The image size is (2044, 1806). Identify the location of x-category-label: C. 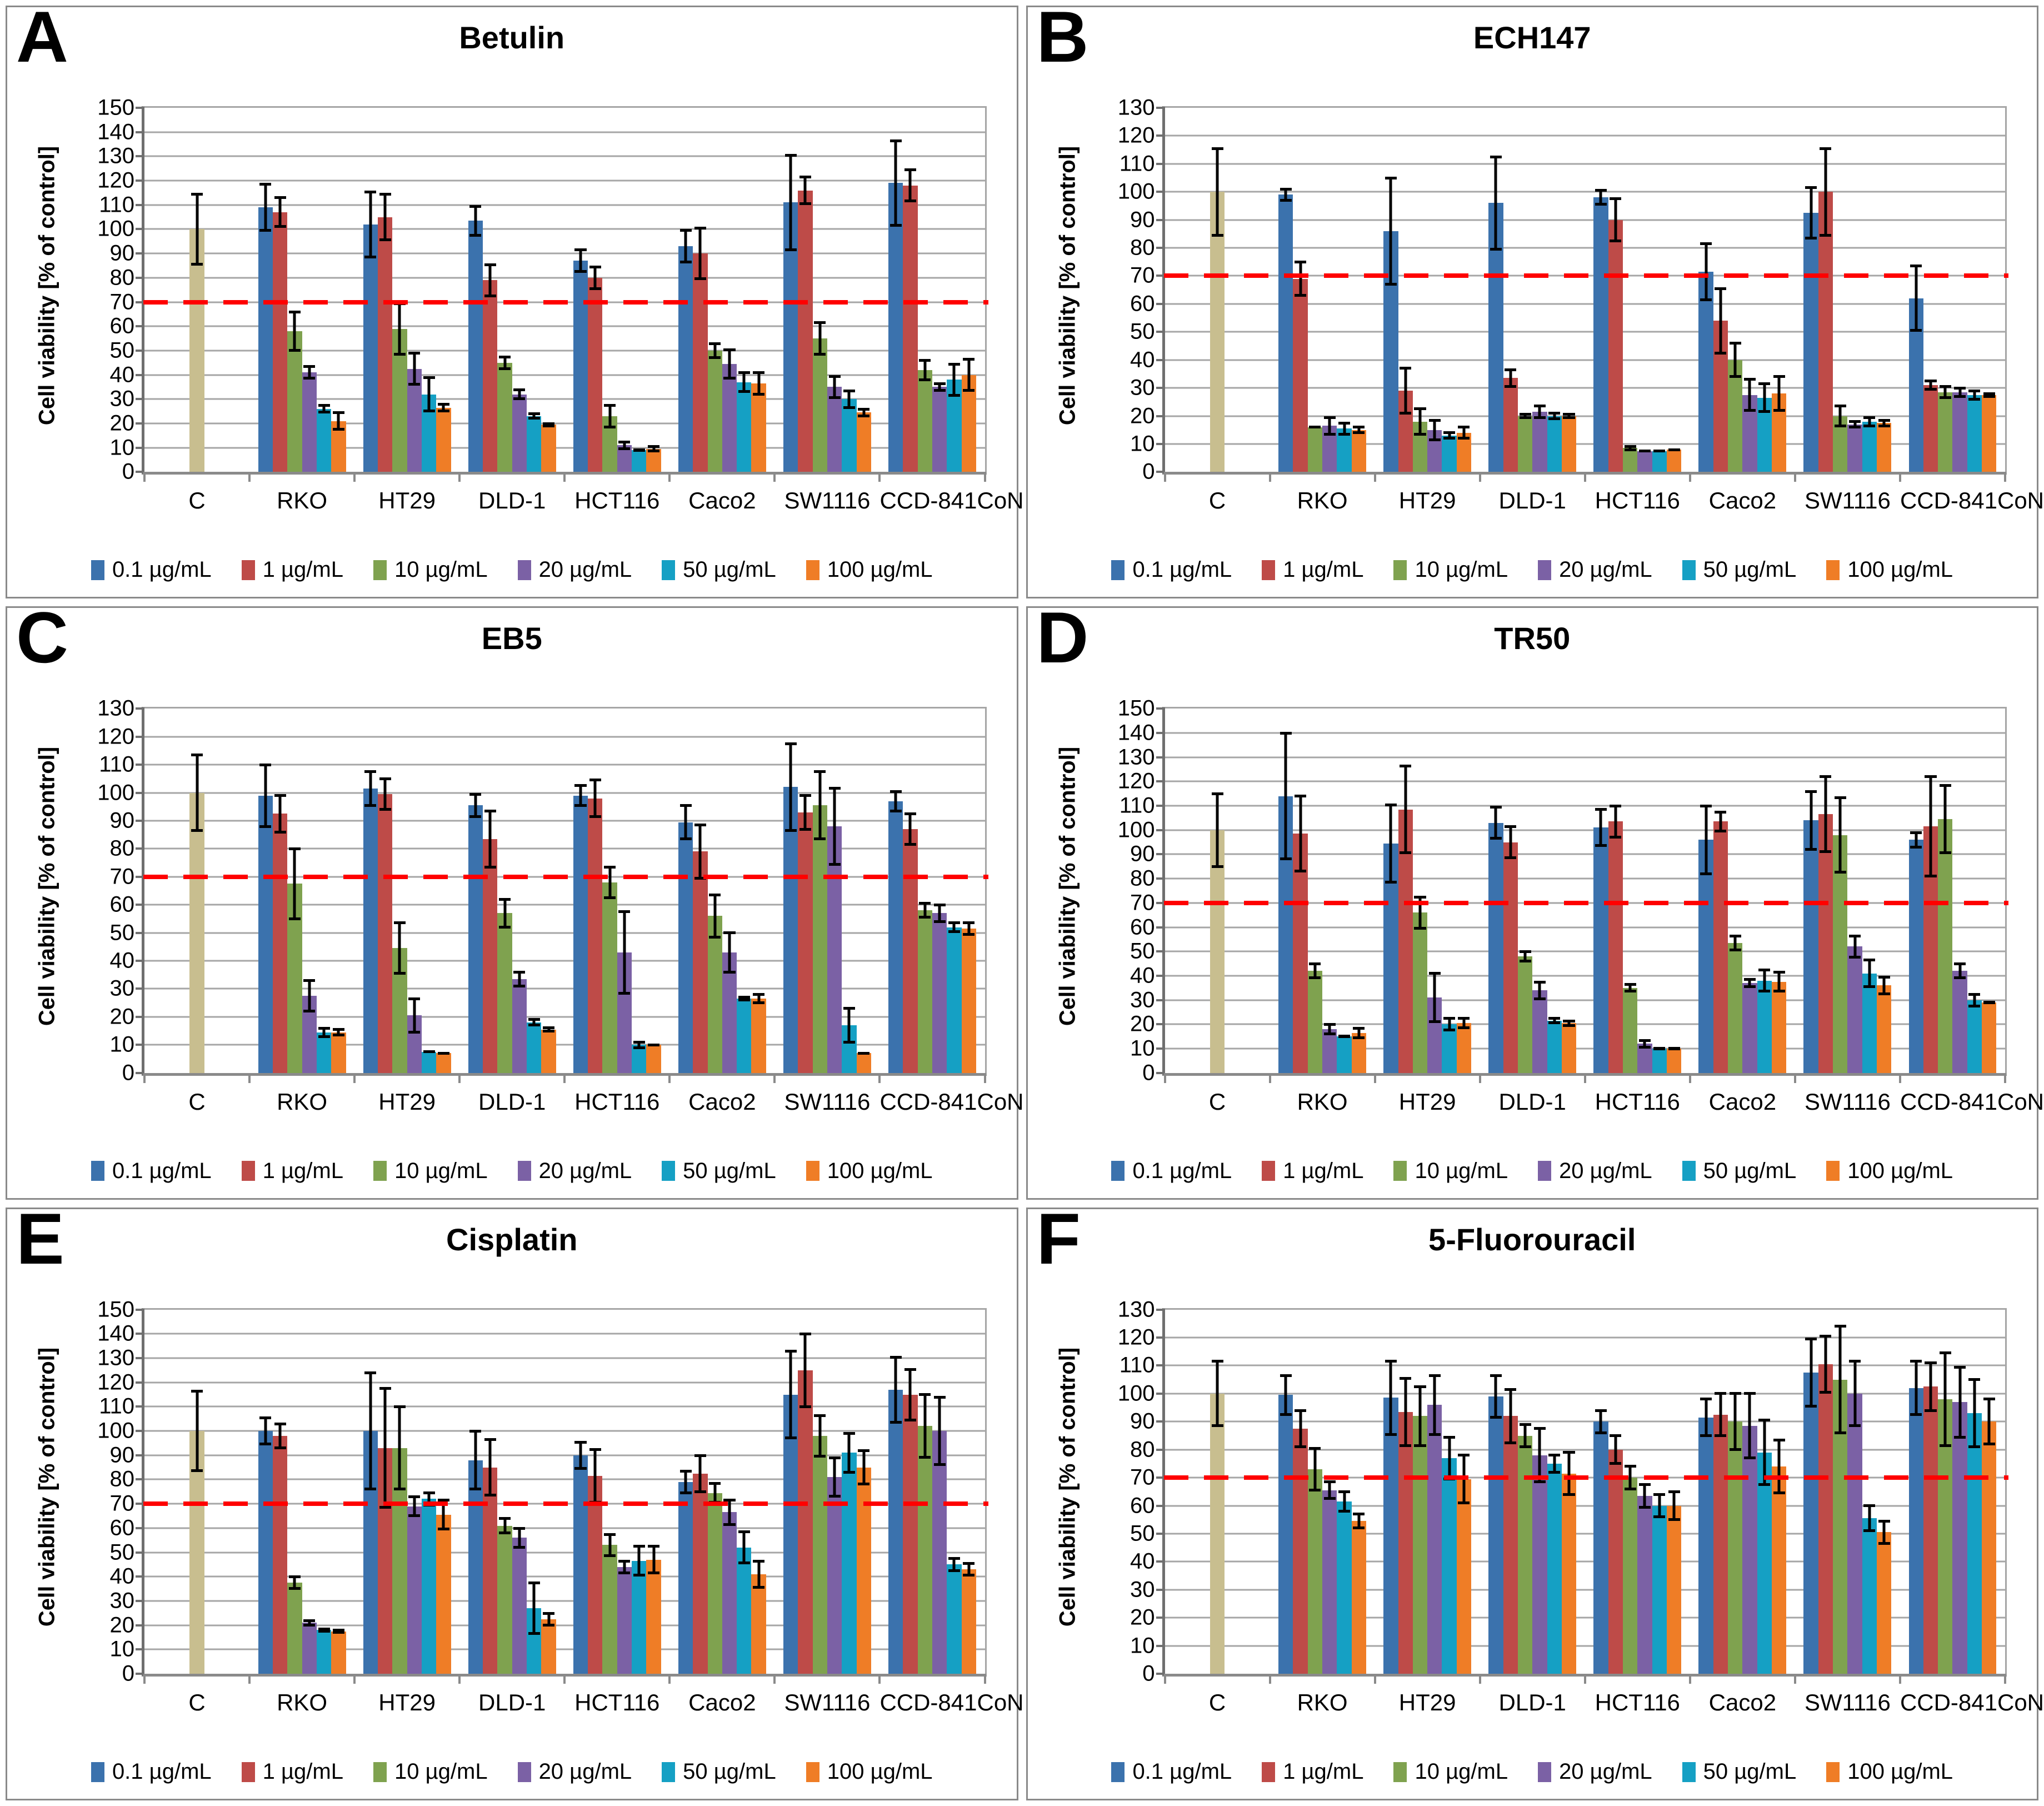
(1217, 501).